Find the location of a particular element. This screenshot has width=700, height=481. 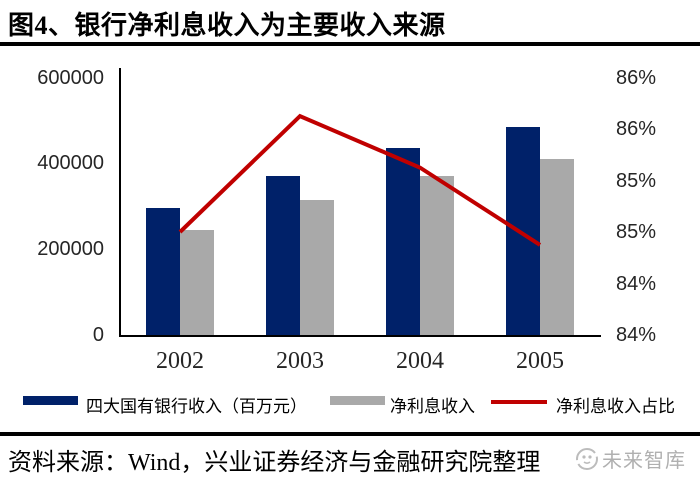

page-title: 图4、银行净利息收入为主要收入来源 is located at coordinates (227, 25).